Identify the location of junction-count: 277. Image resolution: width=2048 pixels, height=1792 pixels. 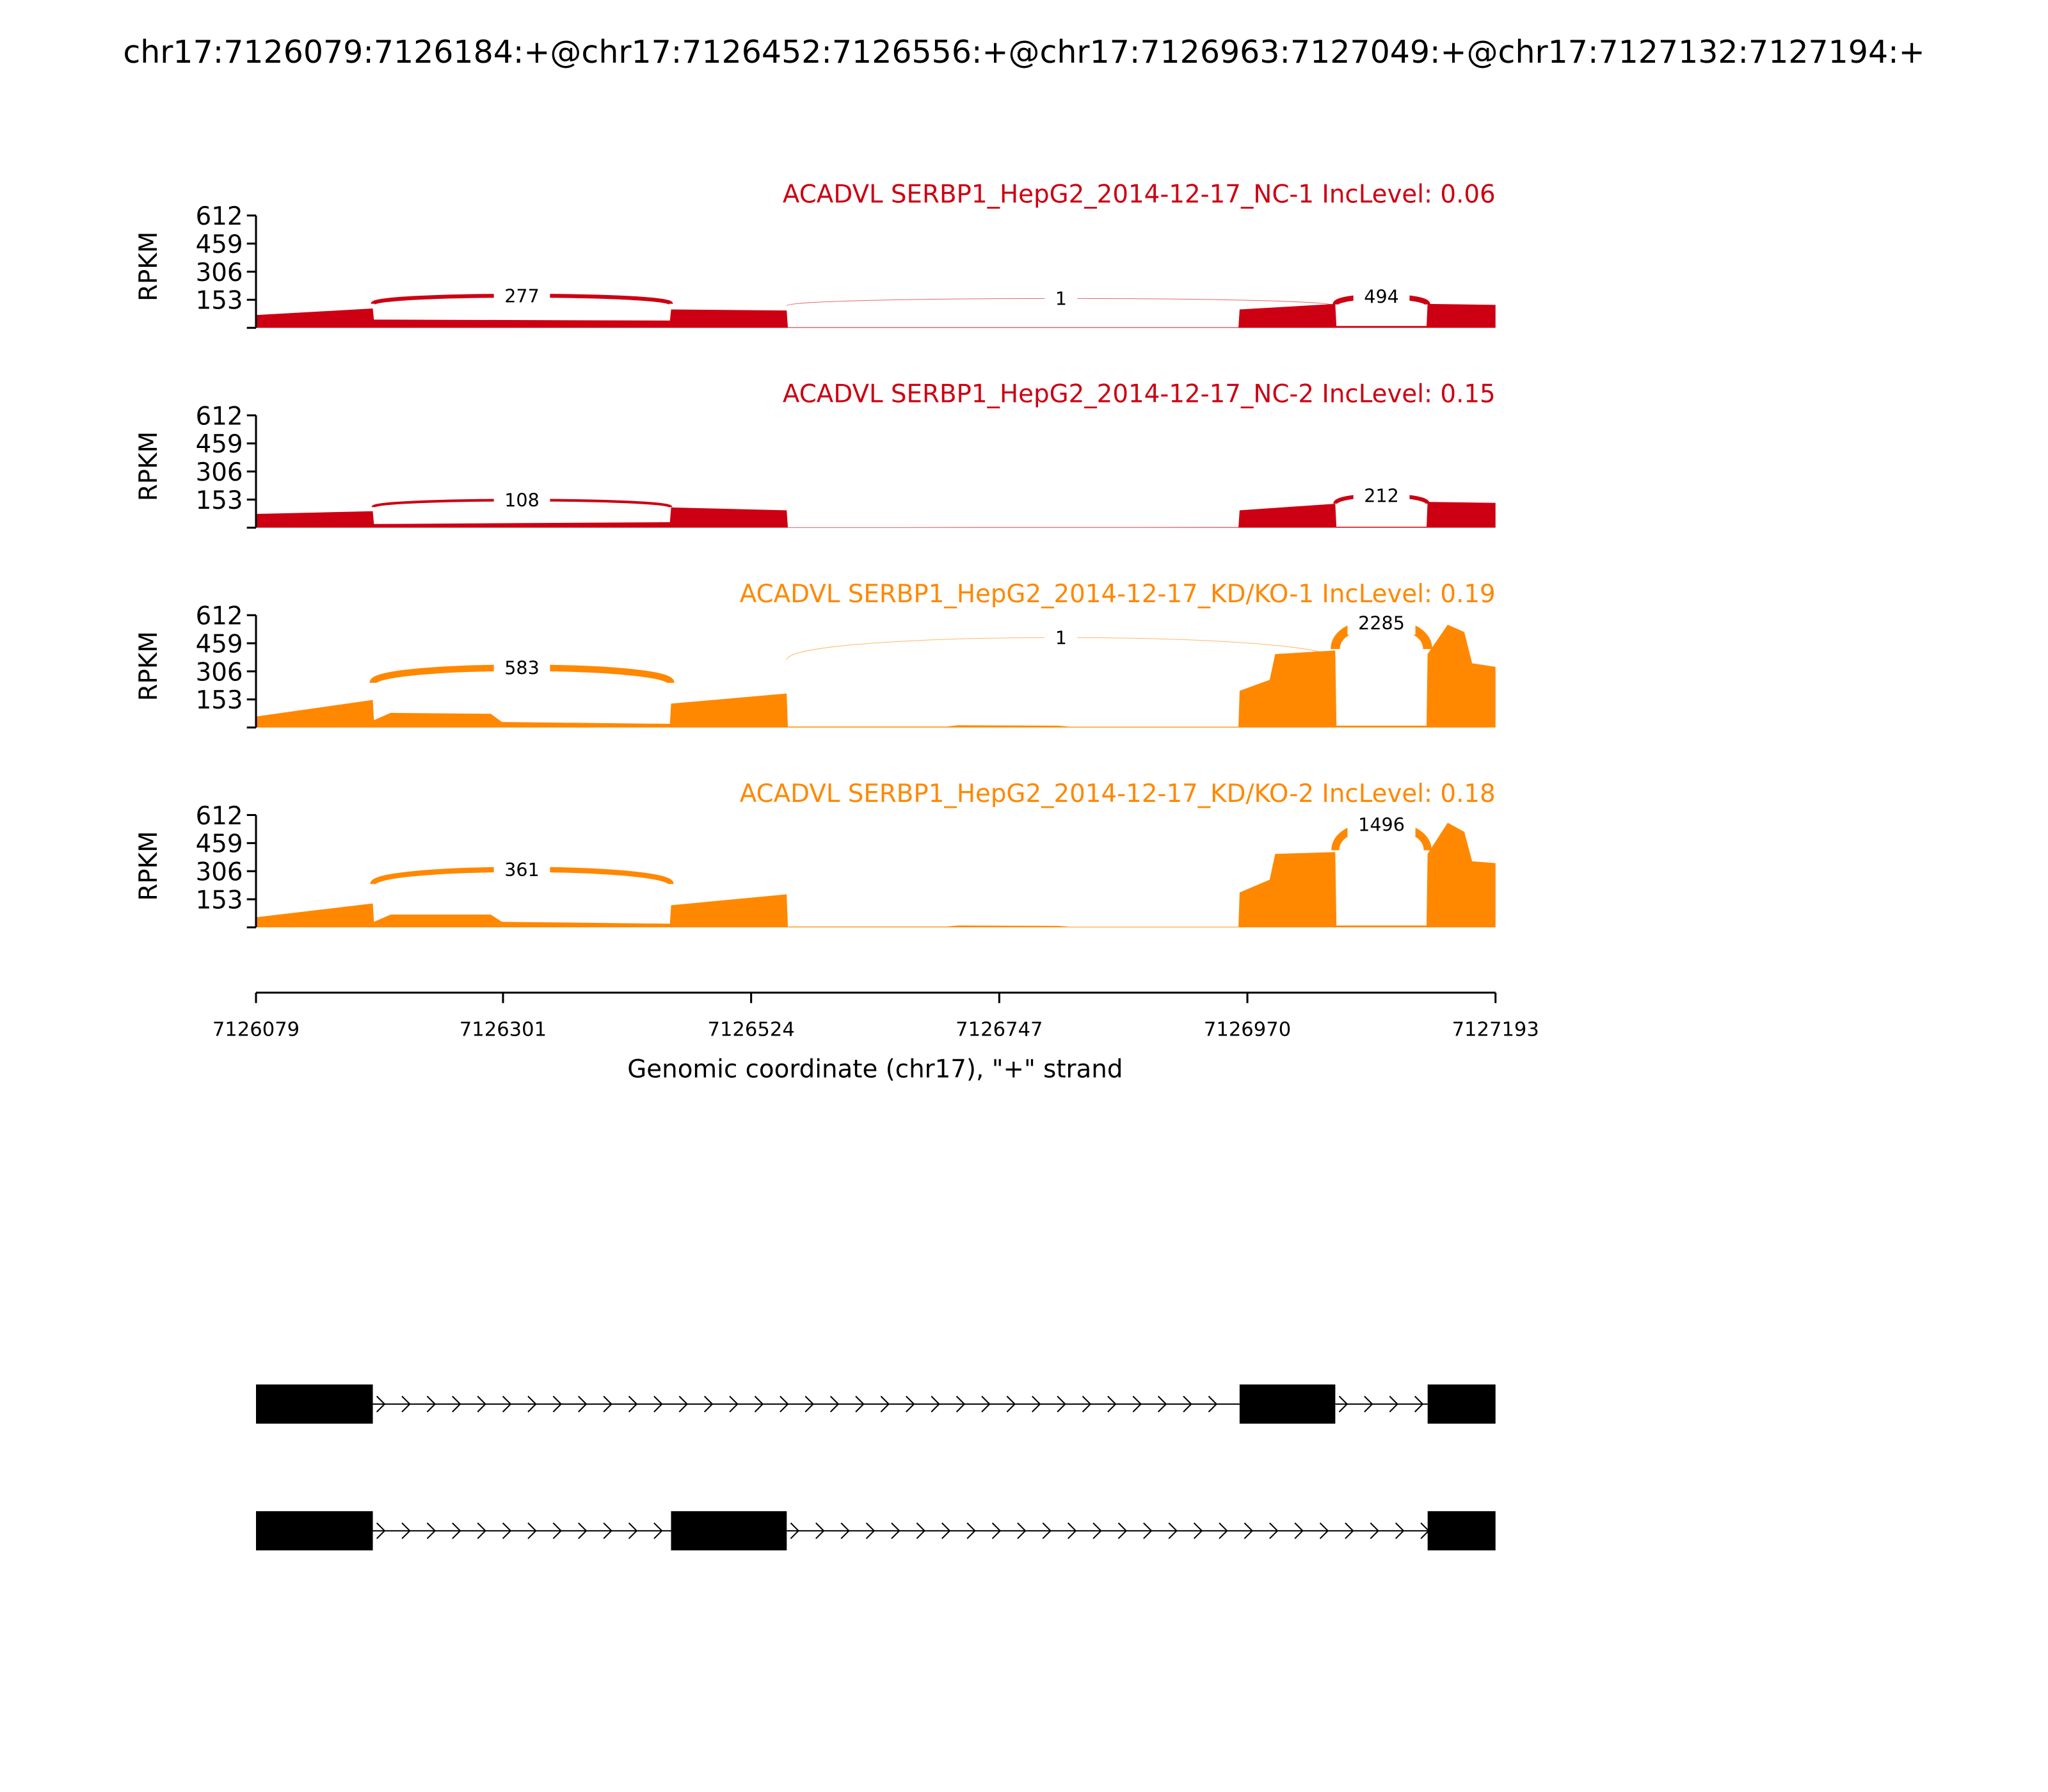
(522, 296).